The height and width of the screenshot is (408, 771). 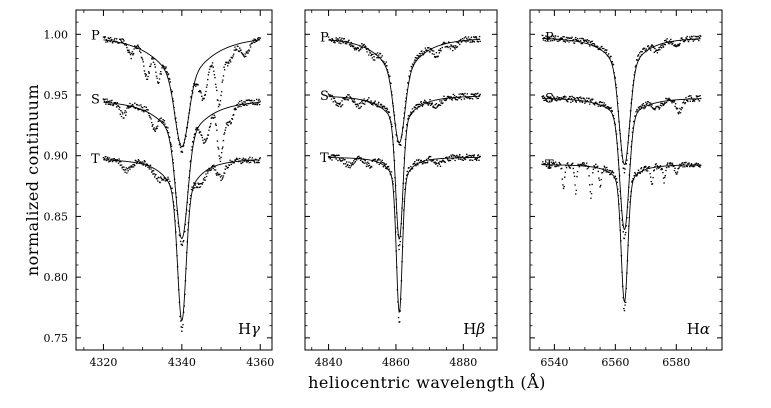 What do you see at coordinates (56, 34) in the screenshot?
I see `y-tick-label: 1.00` at bounding box center [56, 34].